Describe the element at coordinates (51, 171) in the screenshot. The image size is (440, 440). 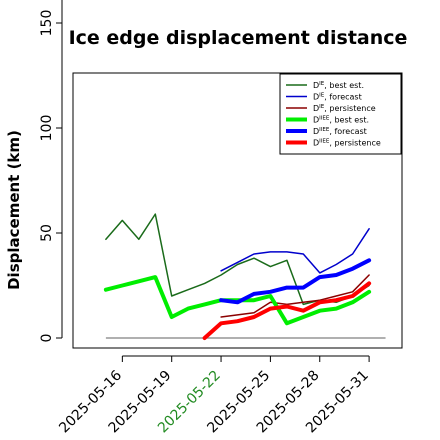
I see `y-axis: 050100150200250` at that location.